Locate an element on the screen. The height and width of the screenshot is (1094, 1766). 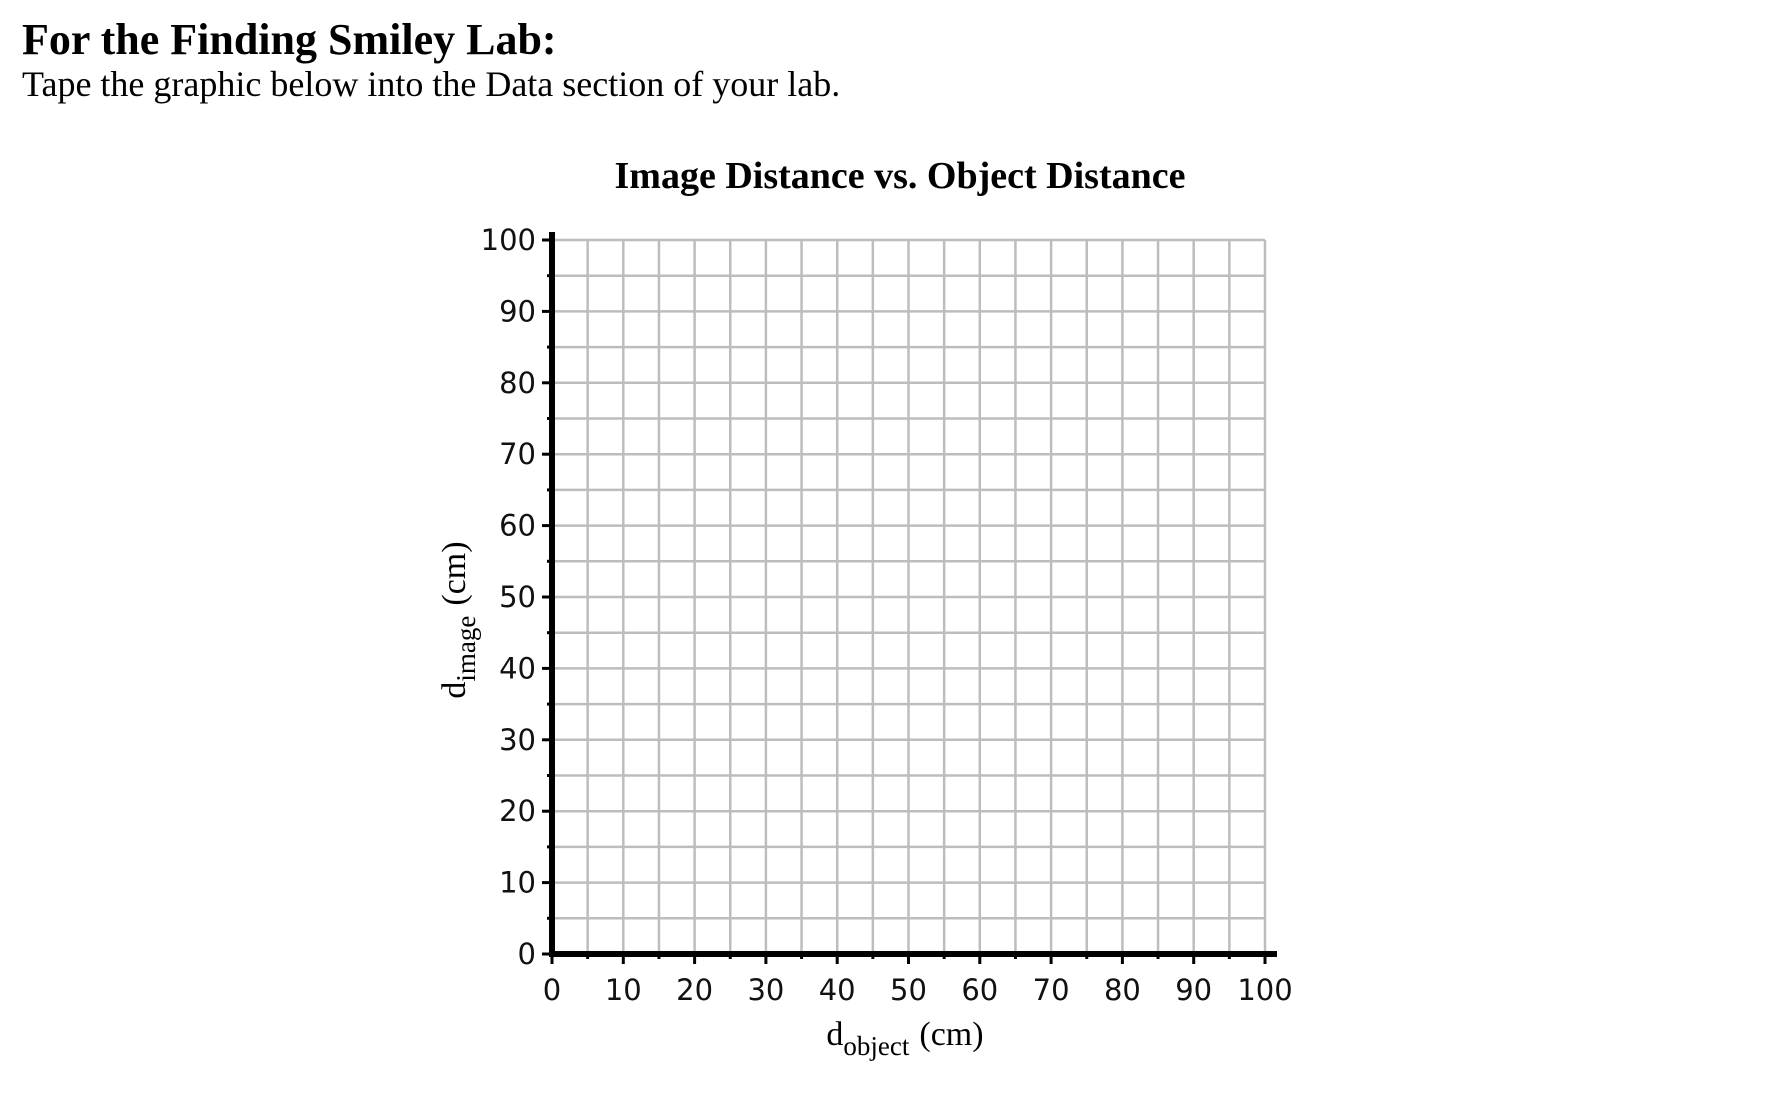
y-tick-label: 10 is located at coordinates (517, 883).